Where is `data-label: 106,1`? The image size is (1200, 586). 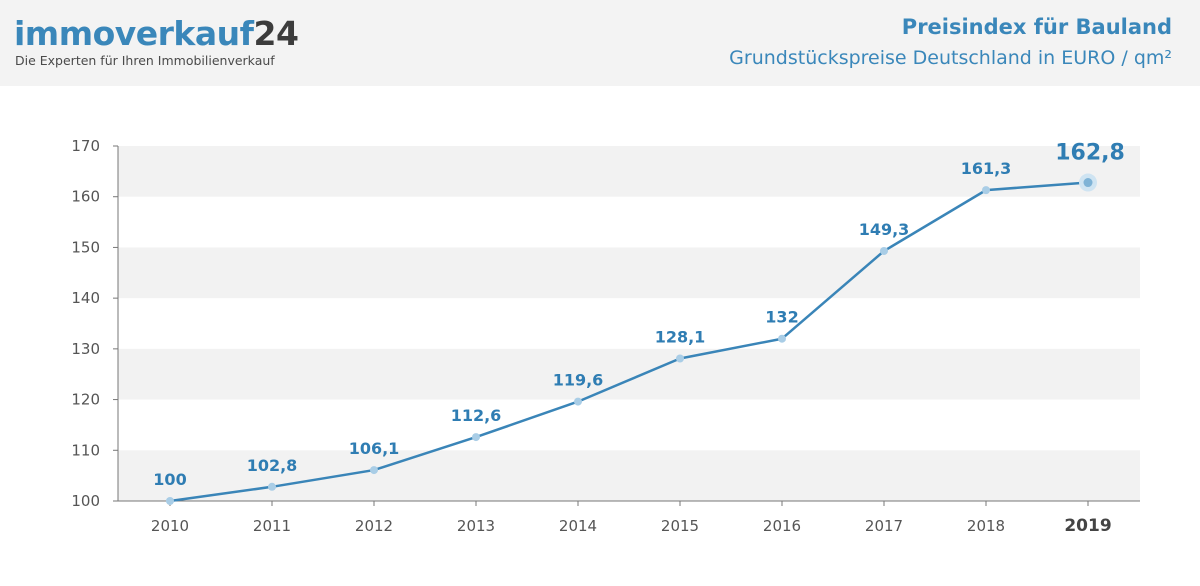 data-label: 106,1 is located at coordinates (374, 448).